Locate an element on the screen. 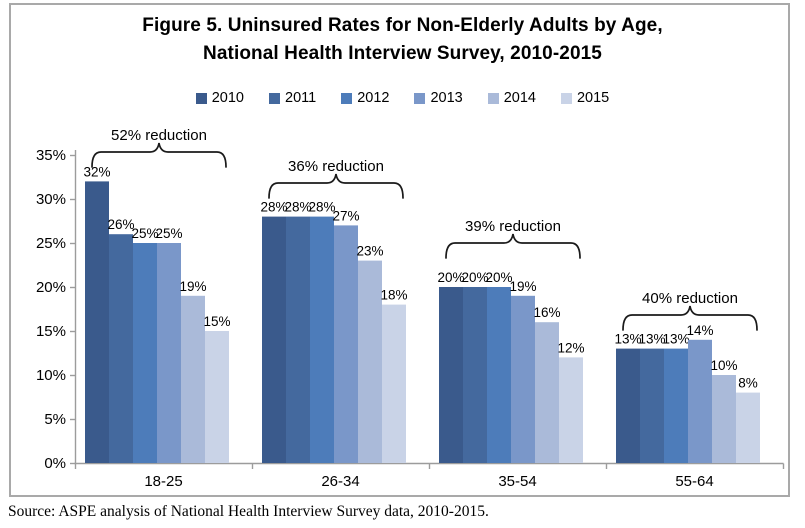  bar-label-2010-55-64: 13% is located at coordinates (627, 339).